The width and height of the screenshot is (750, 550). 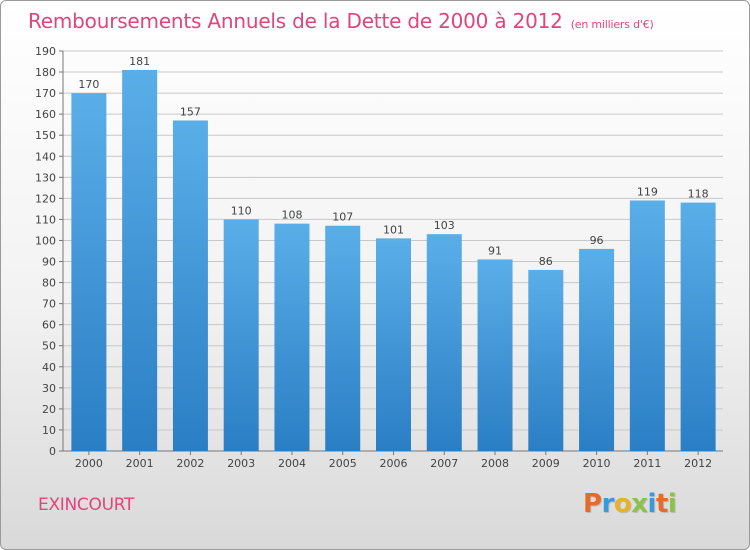 What do you see at coordinates (45, 72) in the screenshot?
I see `y-tick-label: 180` at bounding box center [45, 72].